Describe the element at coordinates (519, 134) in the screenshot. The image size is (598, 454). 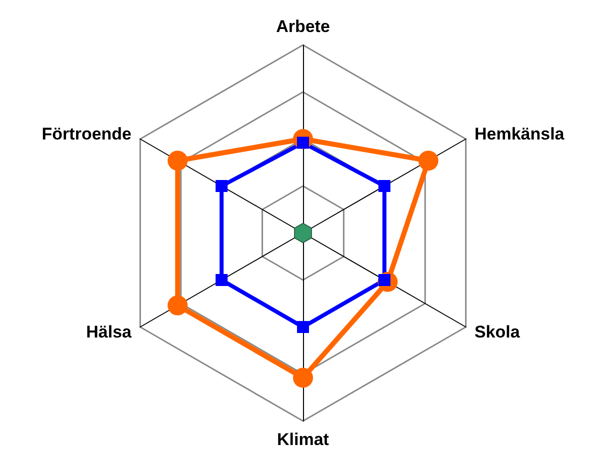
I see `spoke-label: Hemkänsla` at that location.